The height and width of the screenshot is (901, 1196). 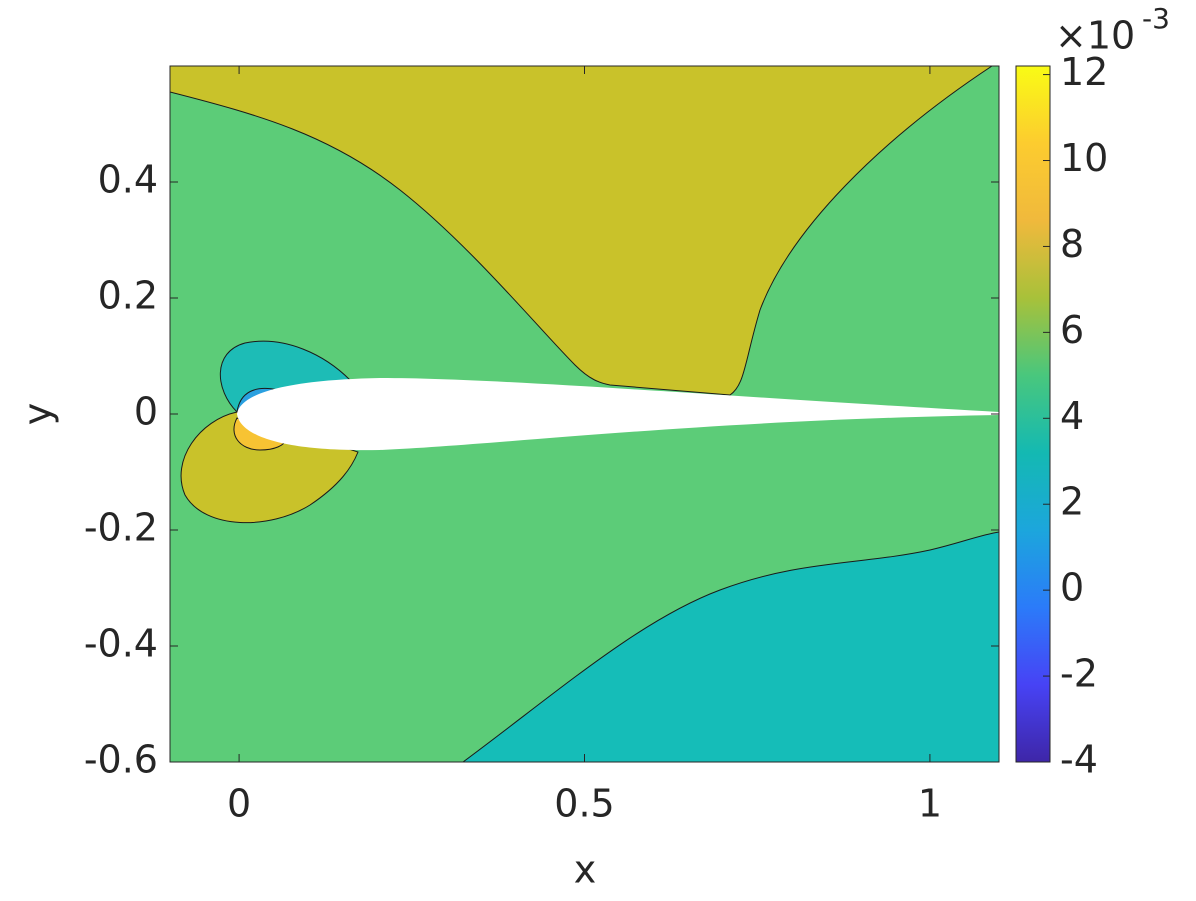 I want to click on colorbar-tick-label: 6, so click(x=1072, y=330).